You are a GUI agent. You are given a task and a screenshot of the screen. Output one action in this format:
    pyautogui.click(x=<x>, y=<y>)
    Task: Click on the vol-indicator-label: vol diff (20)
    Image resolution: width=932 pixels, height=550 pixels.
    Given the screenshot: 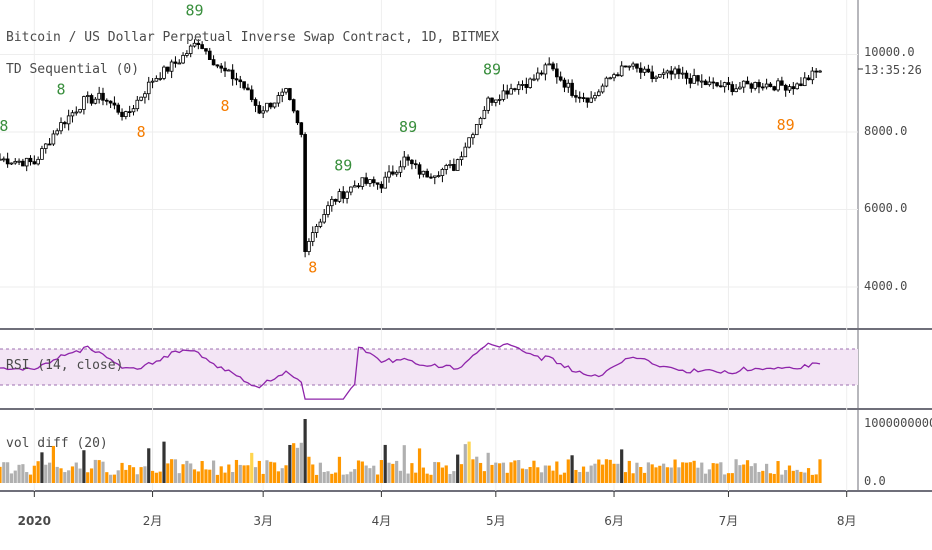 What is the action you would take?
    pyautogui.click(x=57, y=443)
    